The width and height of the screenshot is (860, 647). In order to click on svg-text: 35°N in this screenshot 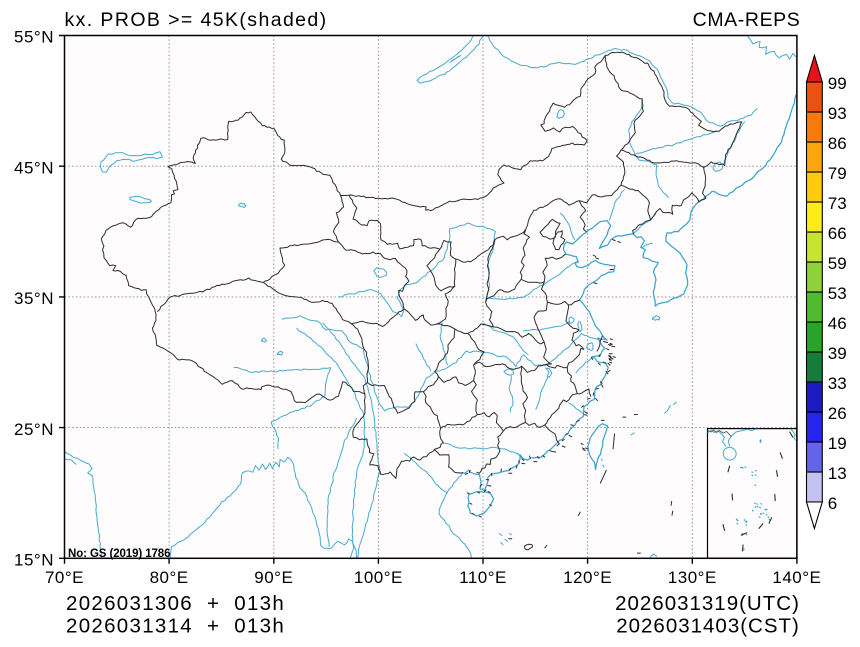, I will do `click(34, 298)`.